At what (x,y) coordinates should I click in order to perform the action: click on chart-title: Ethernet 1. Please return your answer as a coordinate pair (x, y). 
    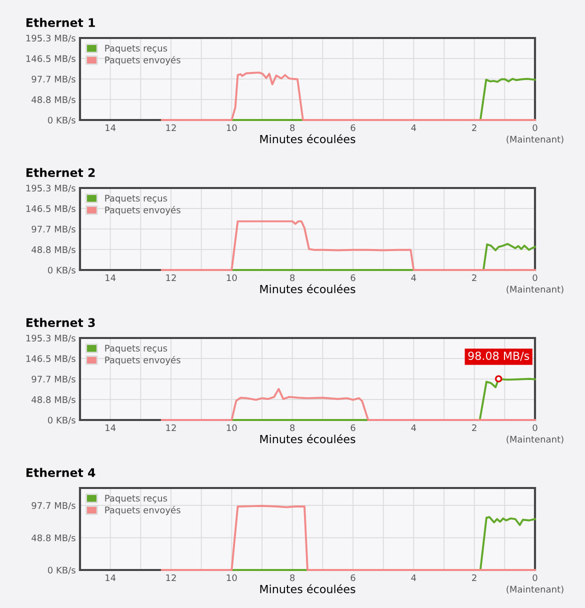
    Looking at the image, I should click on (60, 23).